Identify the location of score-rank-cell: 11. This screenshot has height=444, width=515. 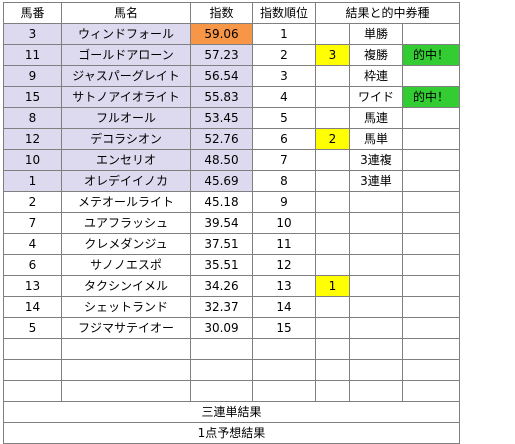
(284, 244).